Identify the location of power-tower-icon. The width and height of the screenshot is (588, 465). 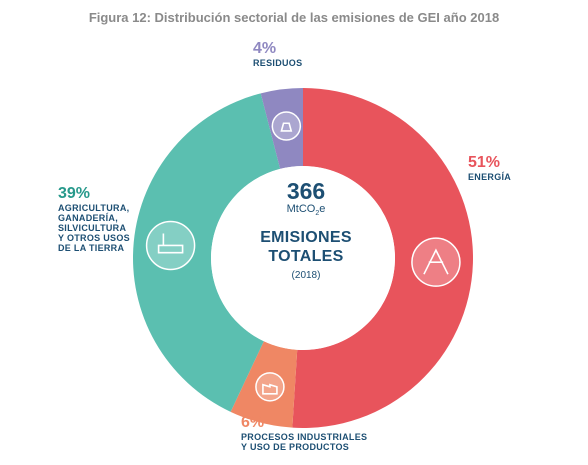
(436, 262).